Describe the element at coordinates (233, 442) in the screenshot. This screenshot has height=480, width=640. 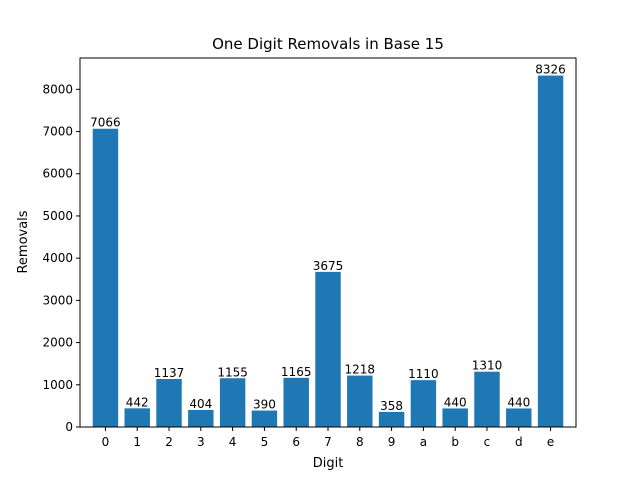
I see `x-tick-label-4: 4` at that location.